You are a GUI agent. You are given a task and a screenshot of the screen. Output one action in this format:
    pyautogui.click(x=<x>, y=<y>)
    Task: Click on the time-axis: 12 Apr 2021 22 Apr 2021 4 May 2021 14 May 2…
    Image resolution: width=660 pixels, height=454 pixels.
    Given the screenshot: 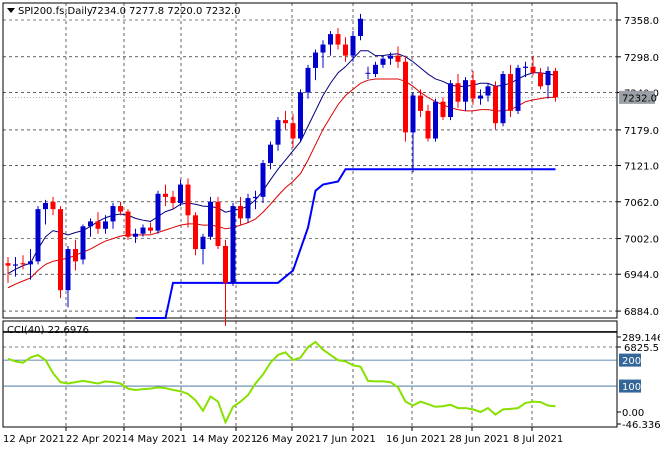 What is the action you would take?
    pyautogui.click(x=283, y=436)
    